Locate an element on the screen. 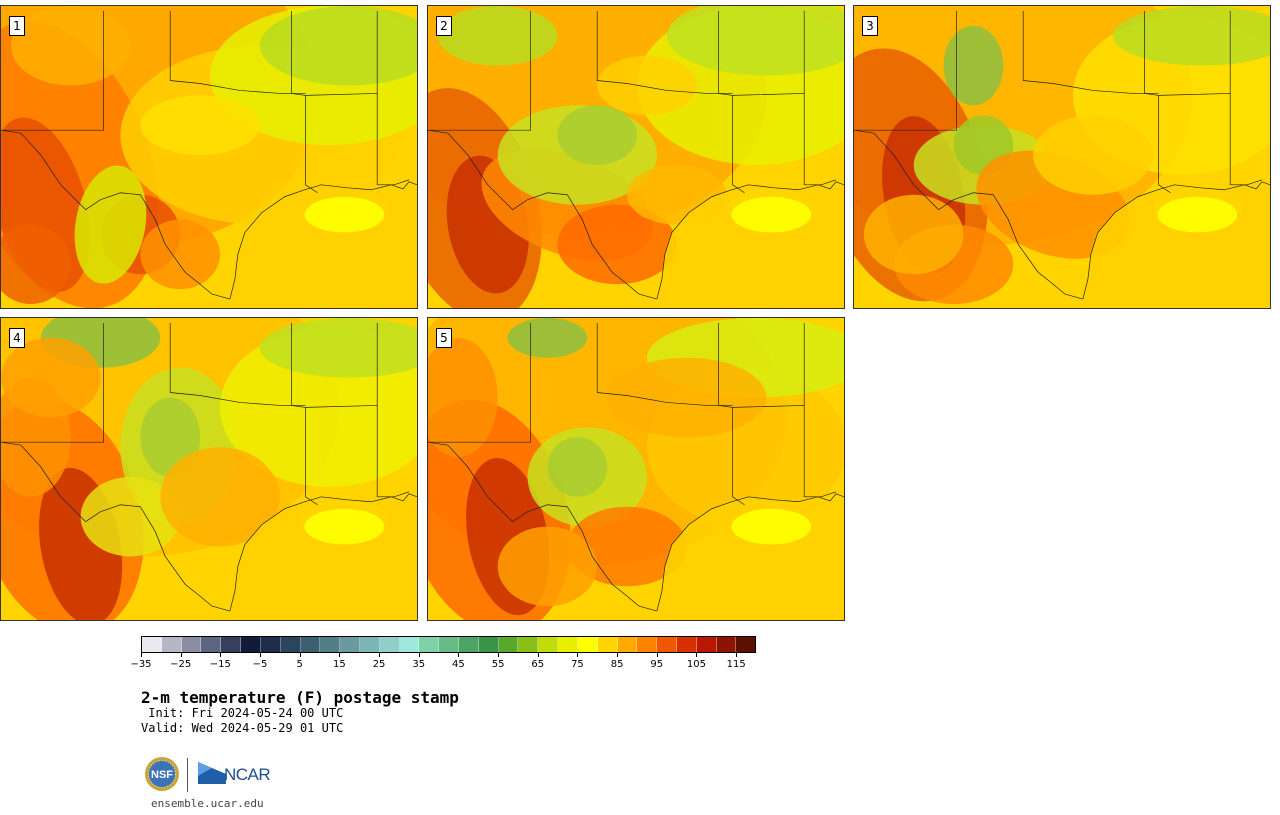 The height and width of the screenshot is (815, 1280). valid-time: Valid: Wed 2024-05-29 01 UTC is located at coordinates (242, 728).